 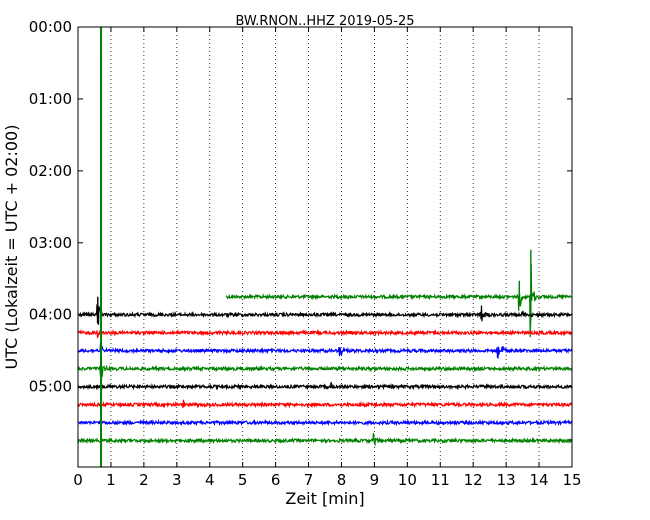 I want to click on x-tick-label: 11, so click(x=440, y=480).